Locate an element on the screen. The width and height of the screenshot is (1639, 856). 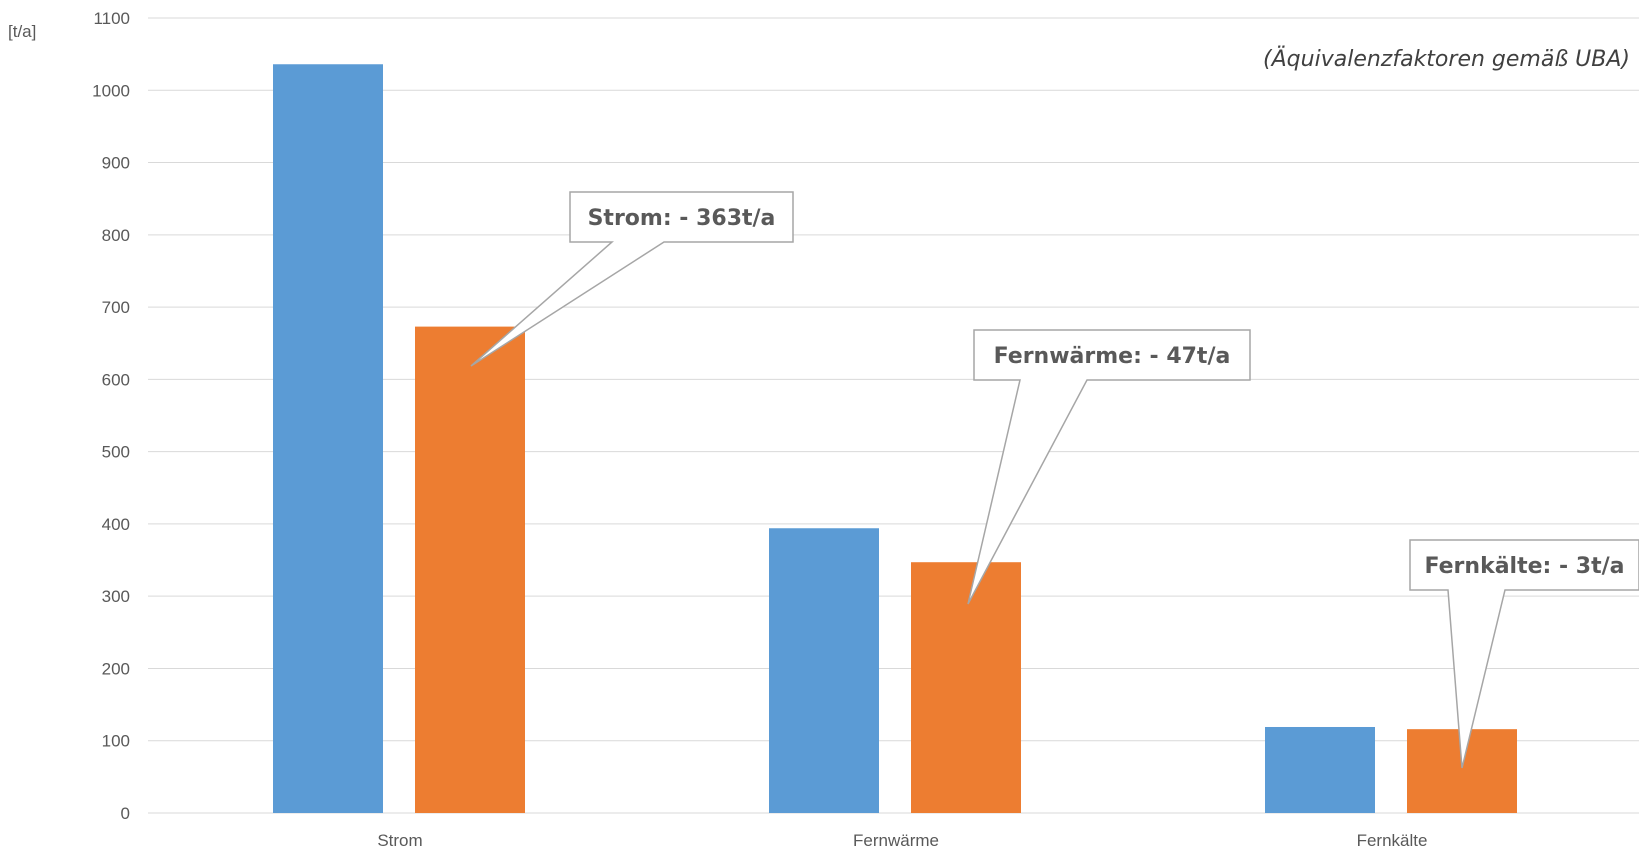
y-tick-label: 600 is located at coordinates (116, 379).